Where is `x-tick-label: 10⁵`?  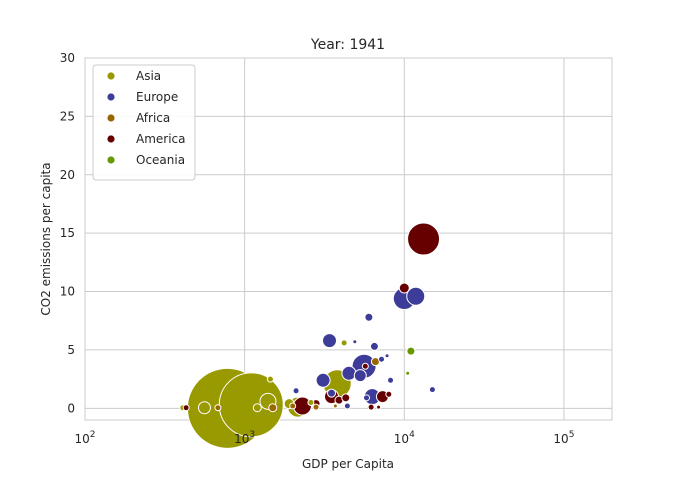
x-tick-label: 10⁵ is located at coordinates (563, 438).